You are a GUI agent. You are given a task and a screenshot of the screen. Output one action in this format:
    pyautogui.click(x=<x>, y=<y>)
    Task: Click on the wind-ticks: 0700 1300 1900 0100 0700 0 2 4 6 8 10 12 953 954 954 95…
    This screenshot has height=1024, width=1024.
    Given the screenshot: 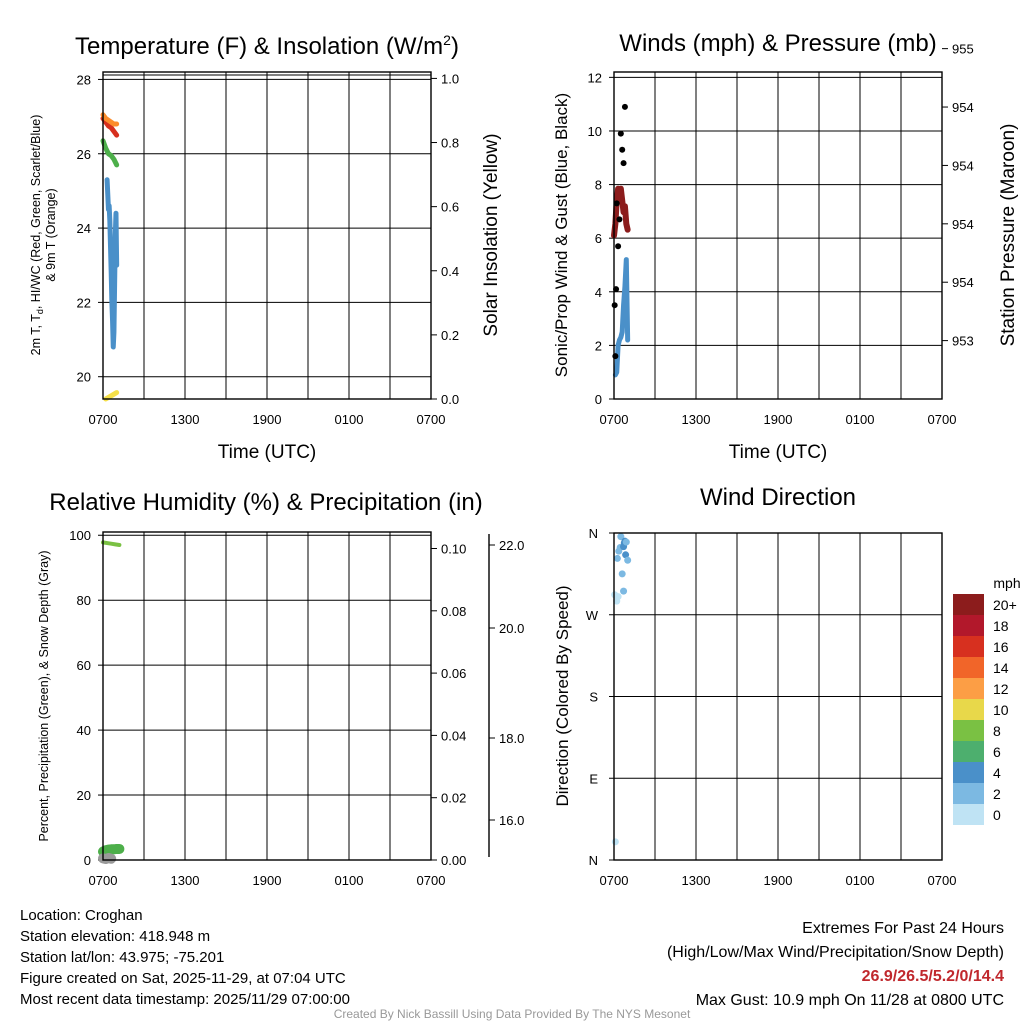 What is the action you would take?
    pyautogui.click(x=781, y=234)
    